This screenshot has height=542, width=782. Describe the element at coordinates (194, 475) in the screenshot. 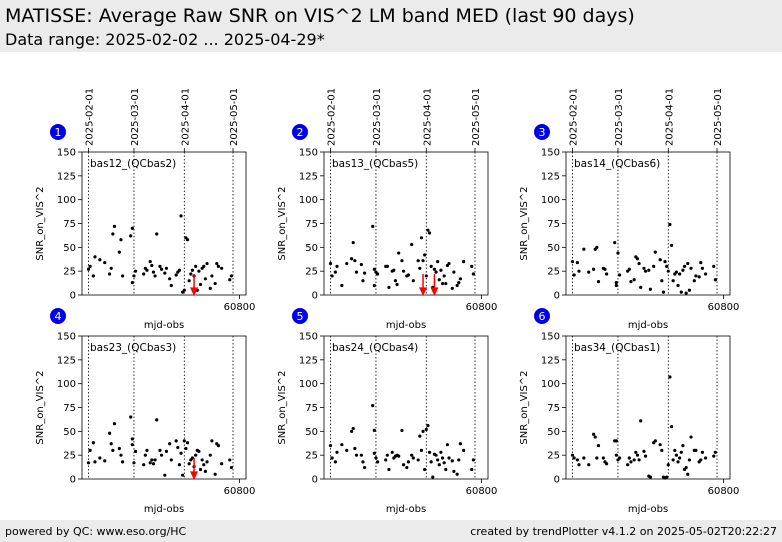

I see `arrow-head` at that location.